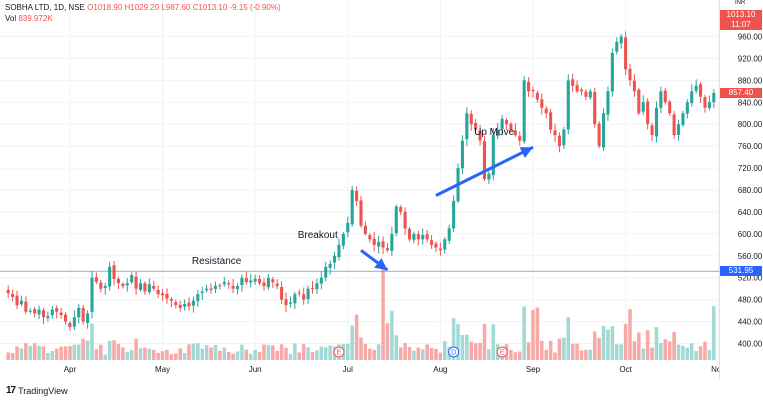 The image size is (763, 402). What do you see at coordinates (741, 20) in the screenshot?
I see `last-price-tag: 1013.10 11:07` at bounding box center [741, 20].